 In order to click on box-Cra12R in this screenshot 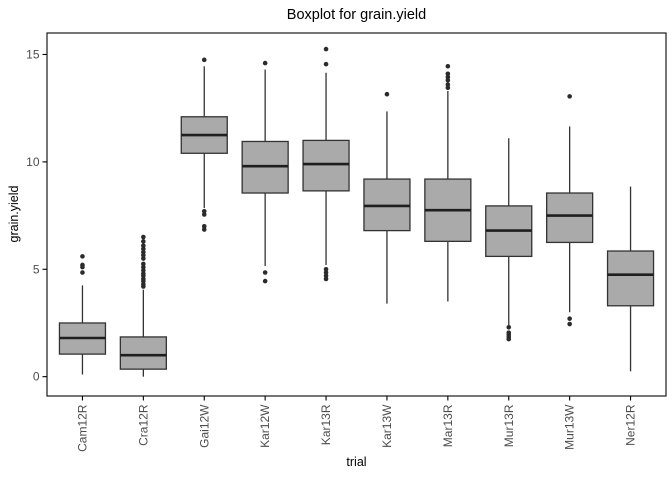, I will do `click(143, 353)`.